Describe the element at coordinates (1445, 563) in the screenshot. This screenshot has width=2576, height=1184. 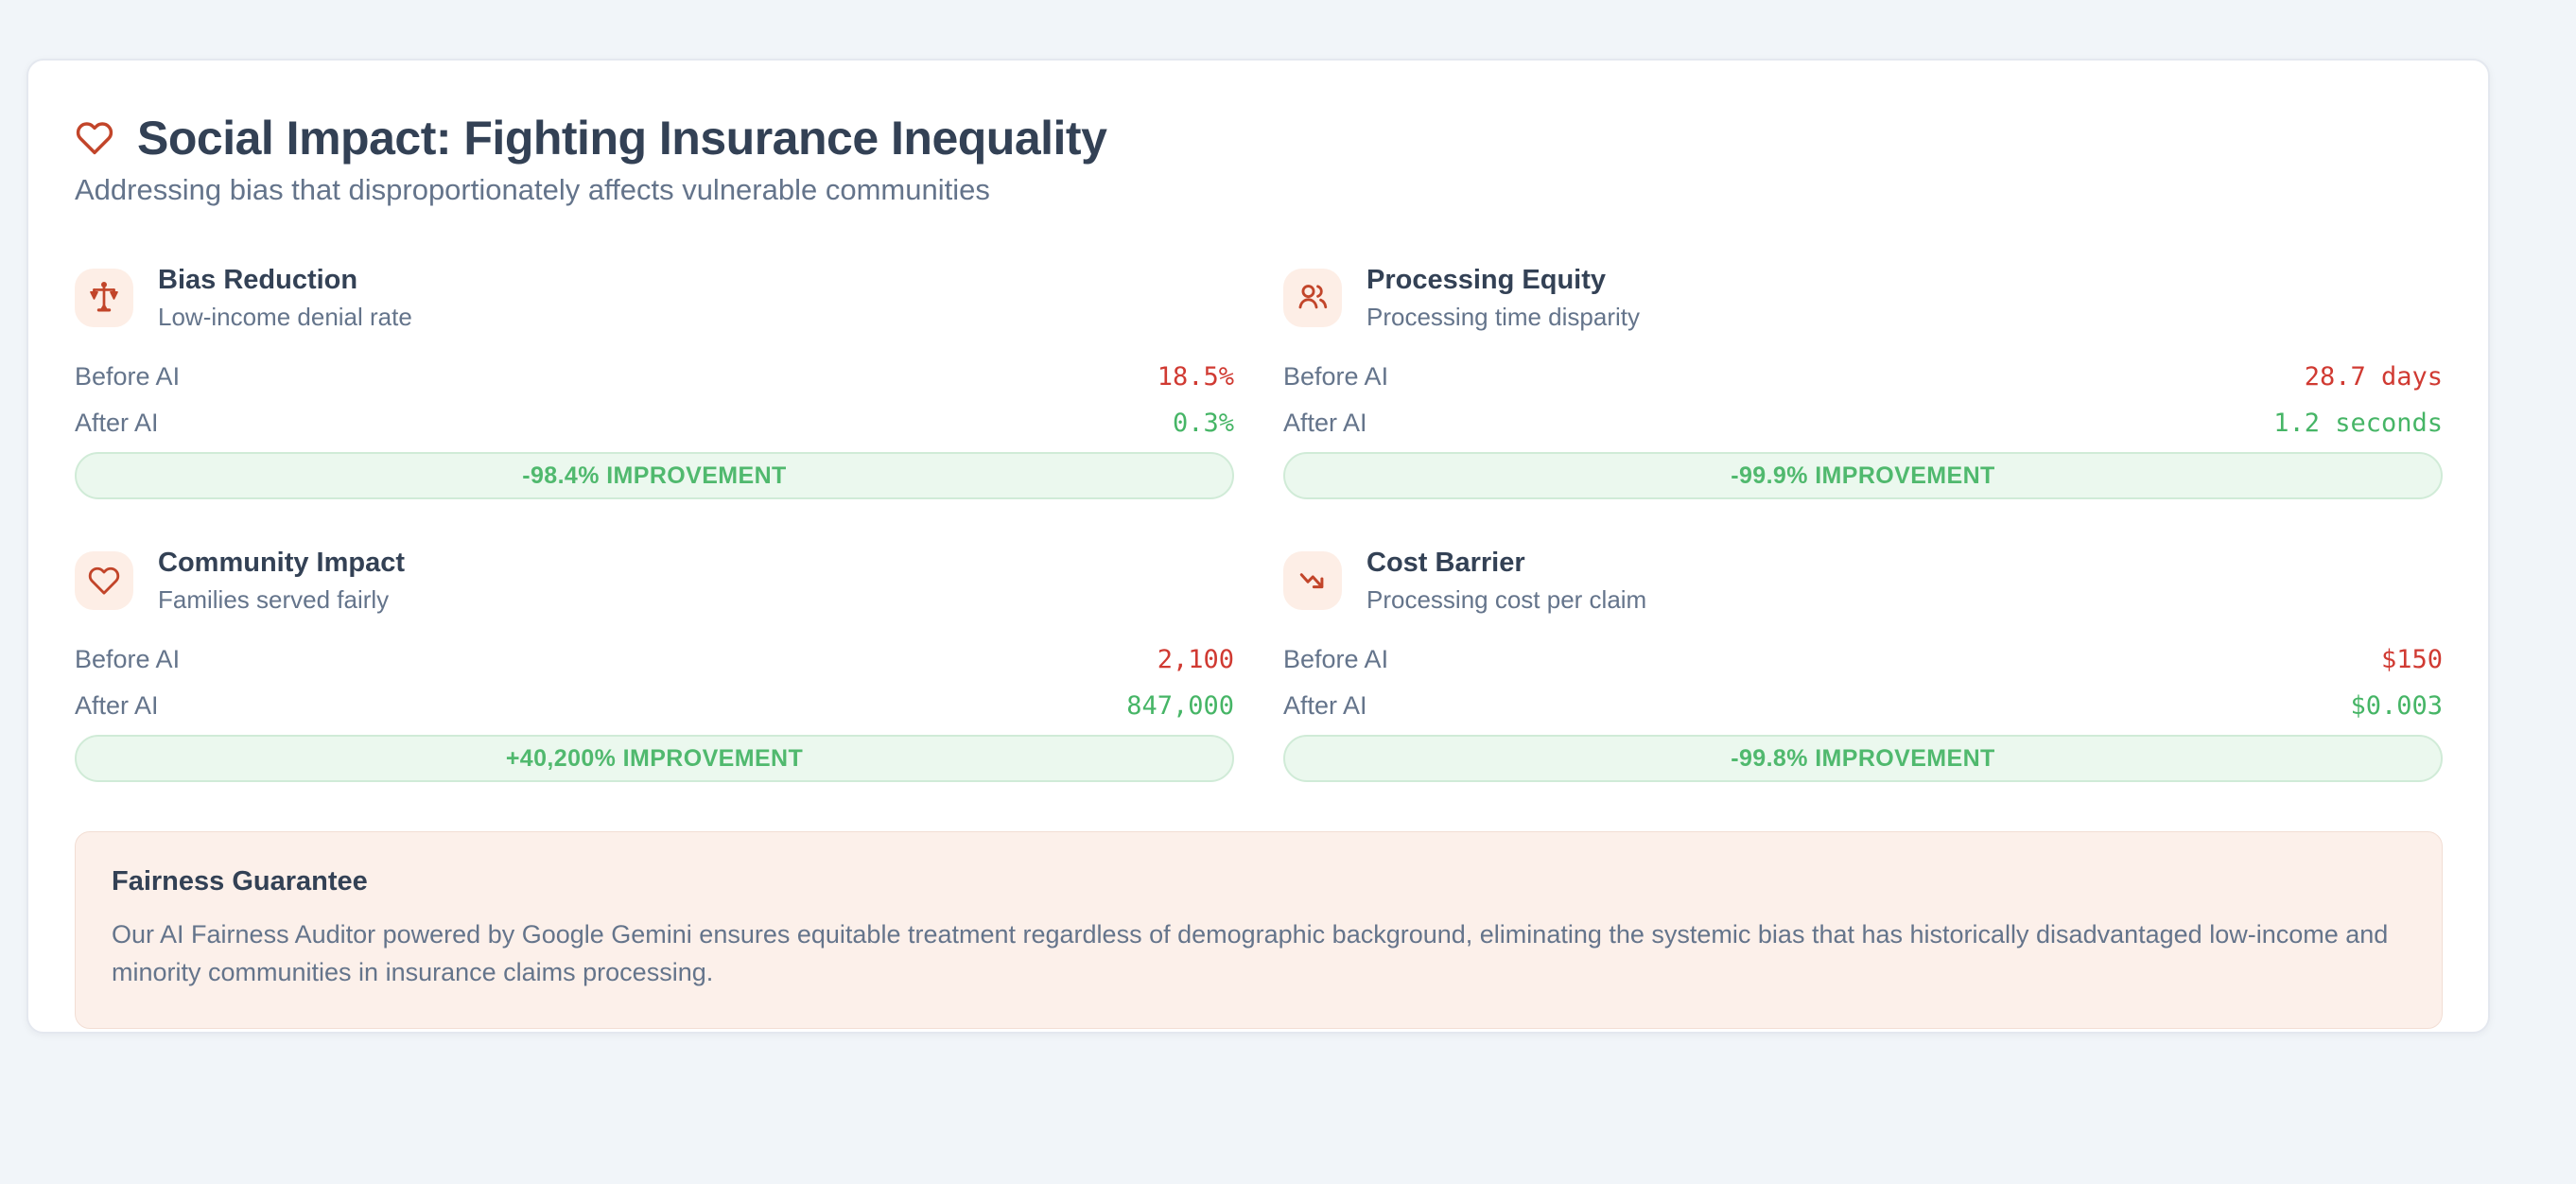
I see `metric-title: Cost Barrier` at that location.